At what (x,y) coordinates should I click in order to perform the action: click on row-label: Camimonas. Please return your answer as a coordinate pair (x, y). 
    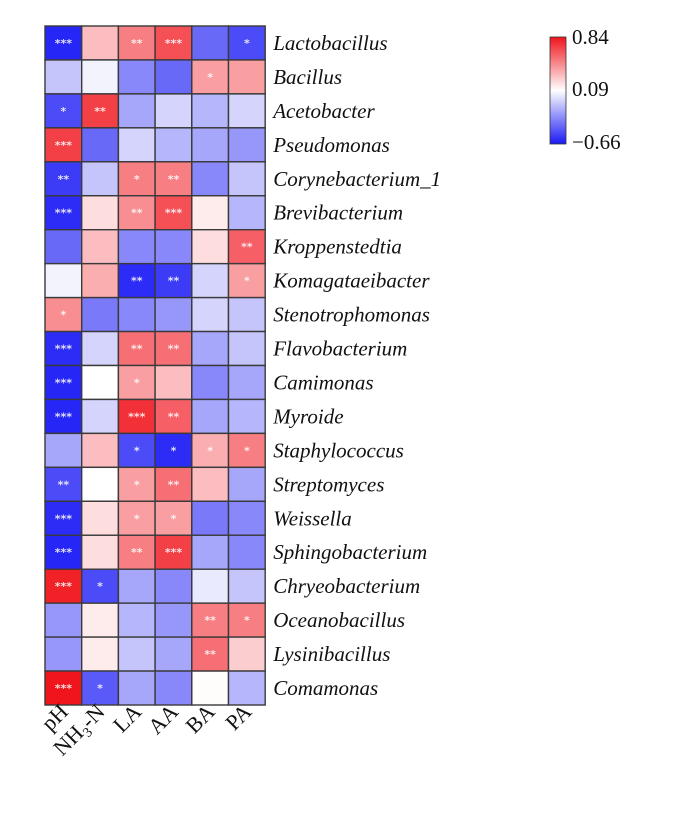
    Looking at the image, I should click on (323, 382).